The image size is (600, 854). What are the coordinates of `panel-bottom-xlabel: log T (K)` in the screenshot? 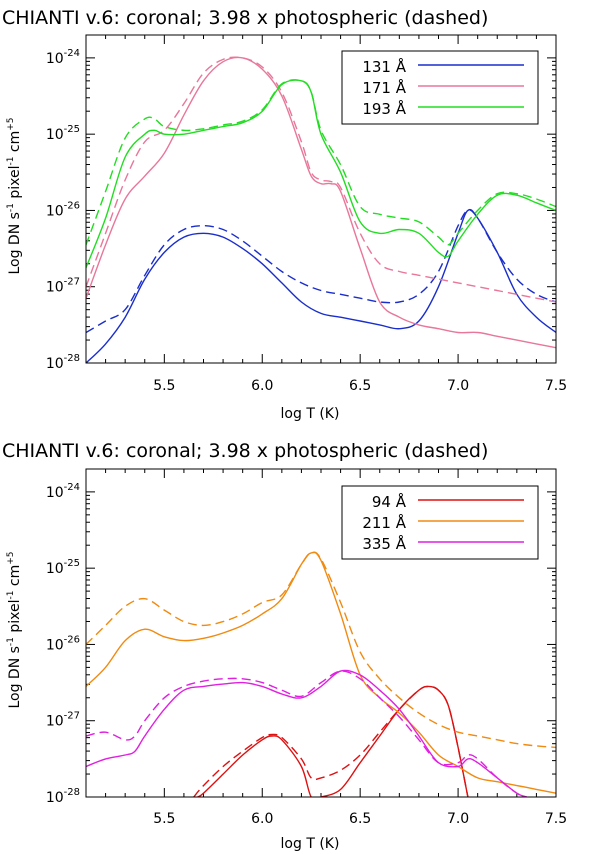 It's located at (310, 844).